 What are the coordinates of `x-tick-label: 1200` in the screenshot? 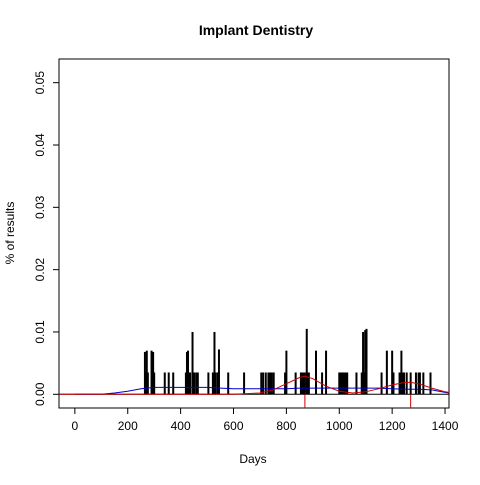 It's located at (392, 426).